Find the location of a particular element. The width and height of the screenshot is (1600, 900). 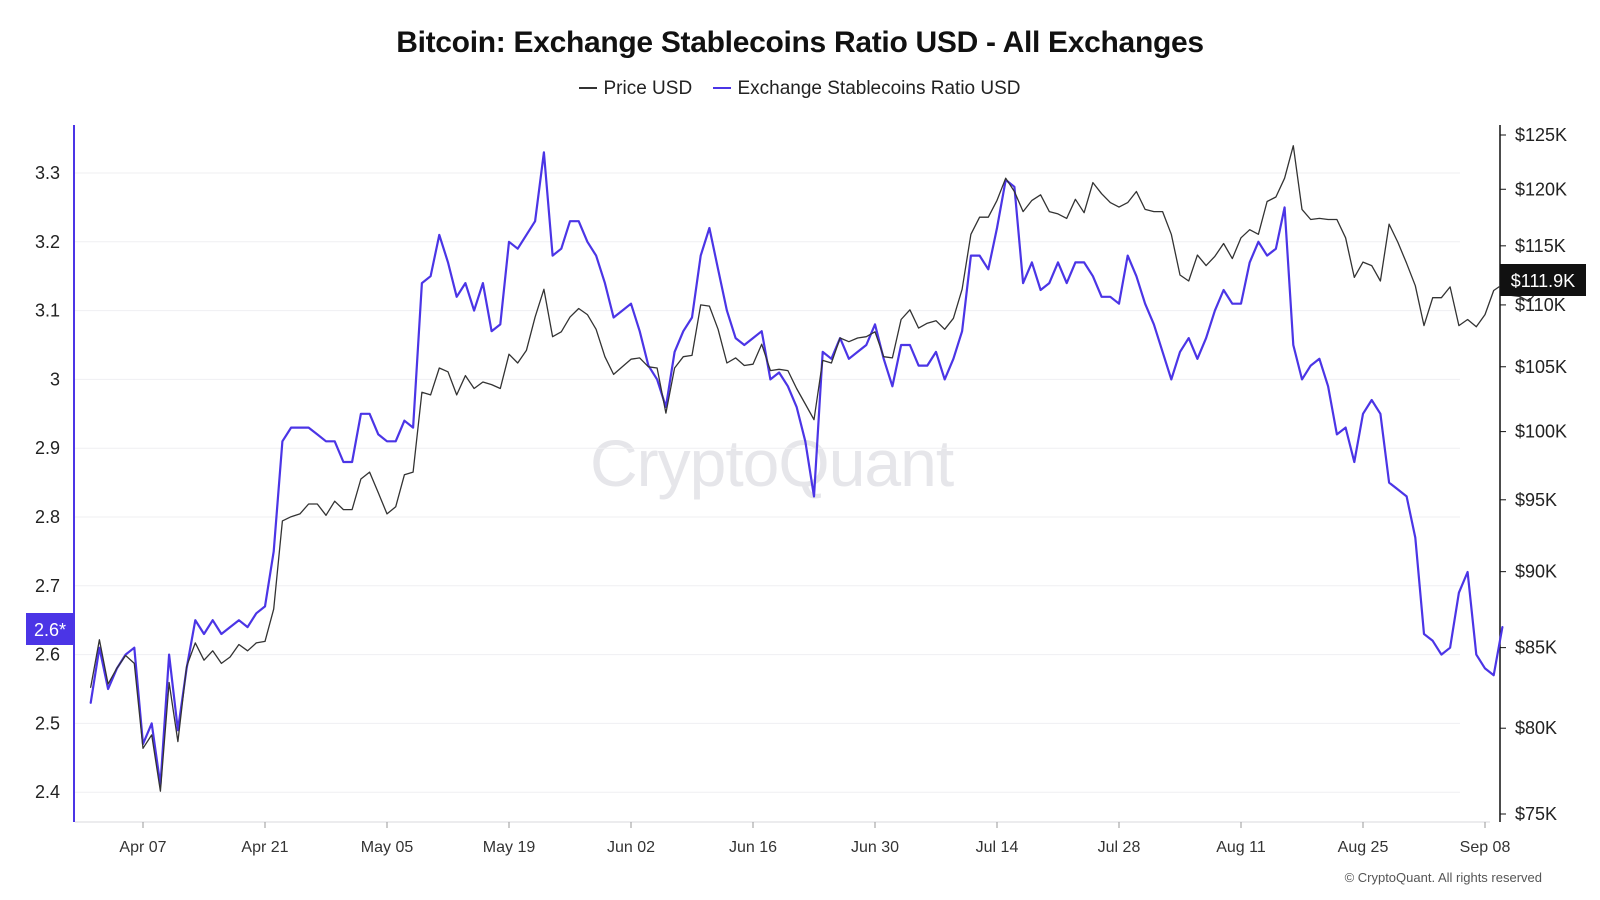

legend-swatch-price is located at coordinates (588, 87).